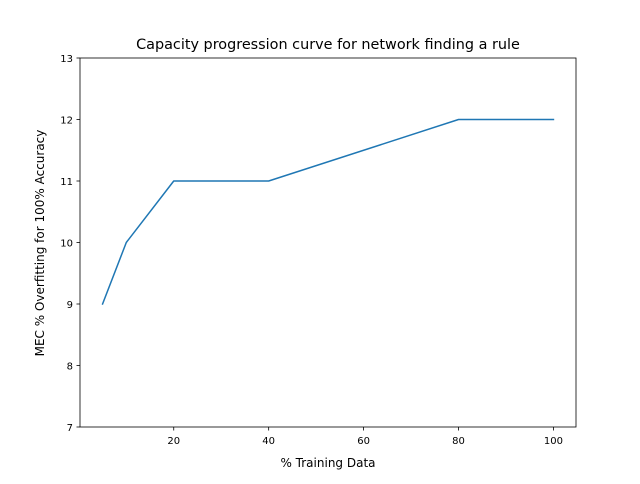 The image size is (640, 484). Describe the element at coordinates (327, 463) in the screenshot. I see `x-axis-label: % Training Data` at that location.